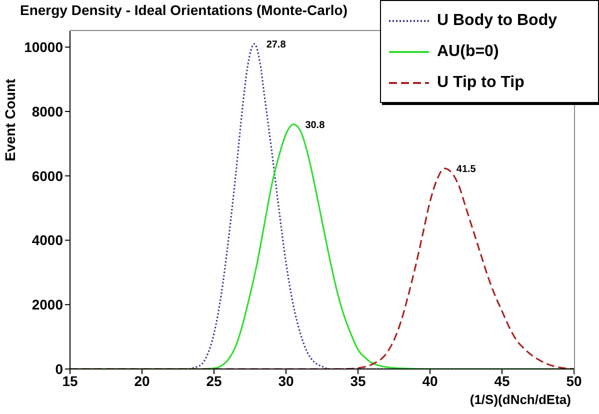 The width and height of the screenshot is (599, 414). What do you see at coordinates (142, 380) in the screenshot?
I see `x-tick-label: 20` at bounding box center [142, 380].